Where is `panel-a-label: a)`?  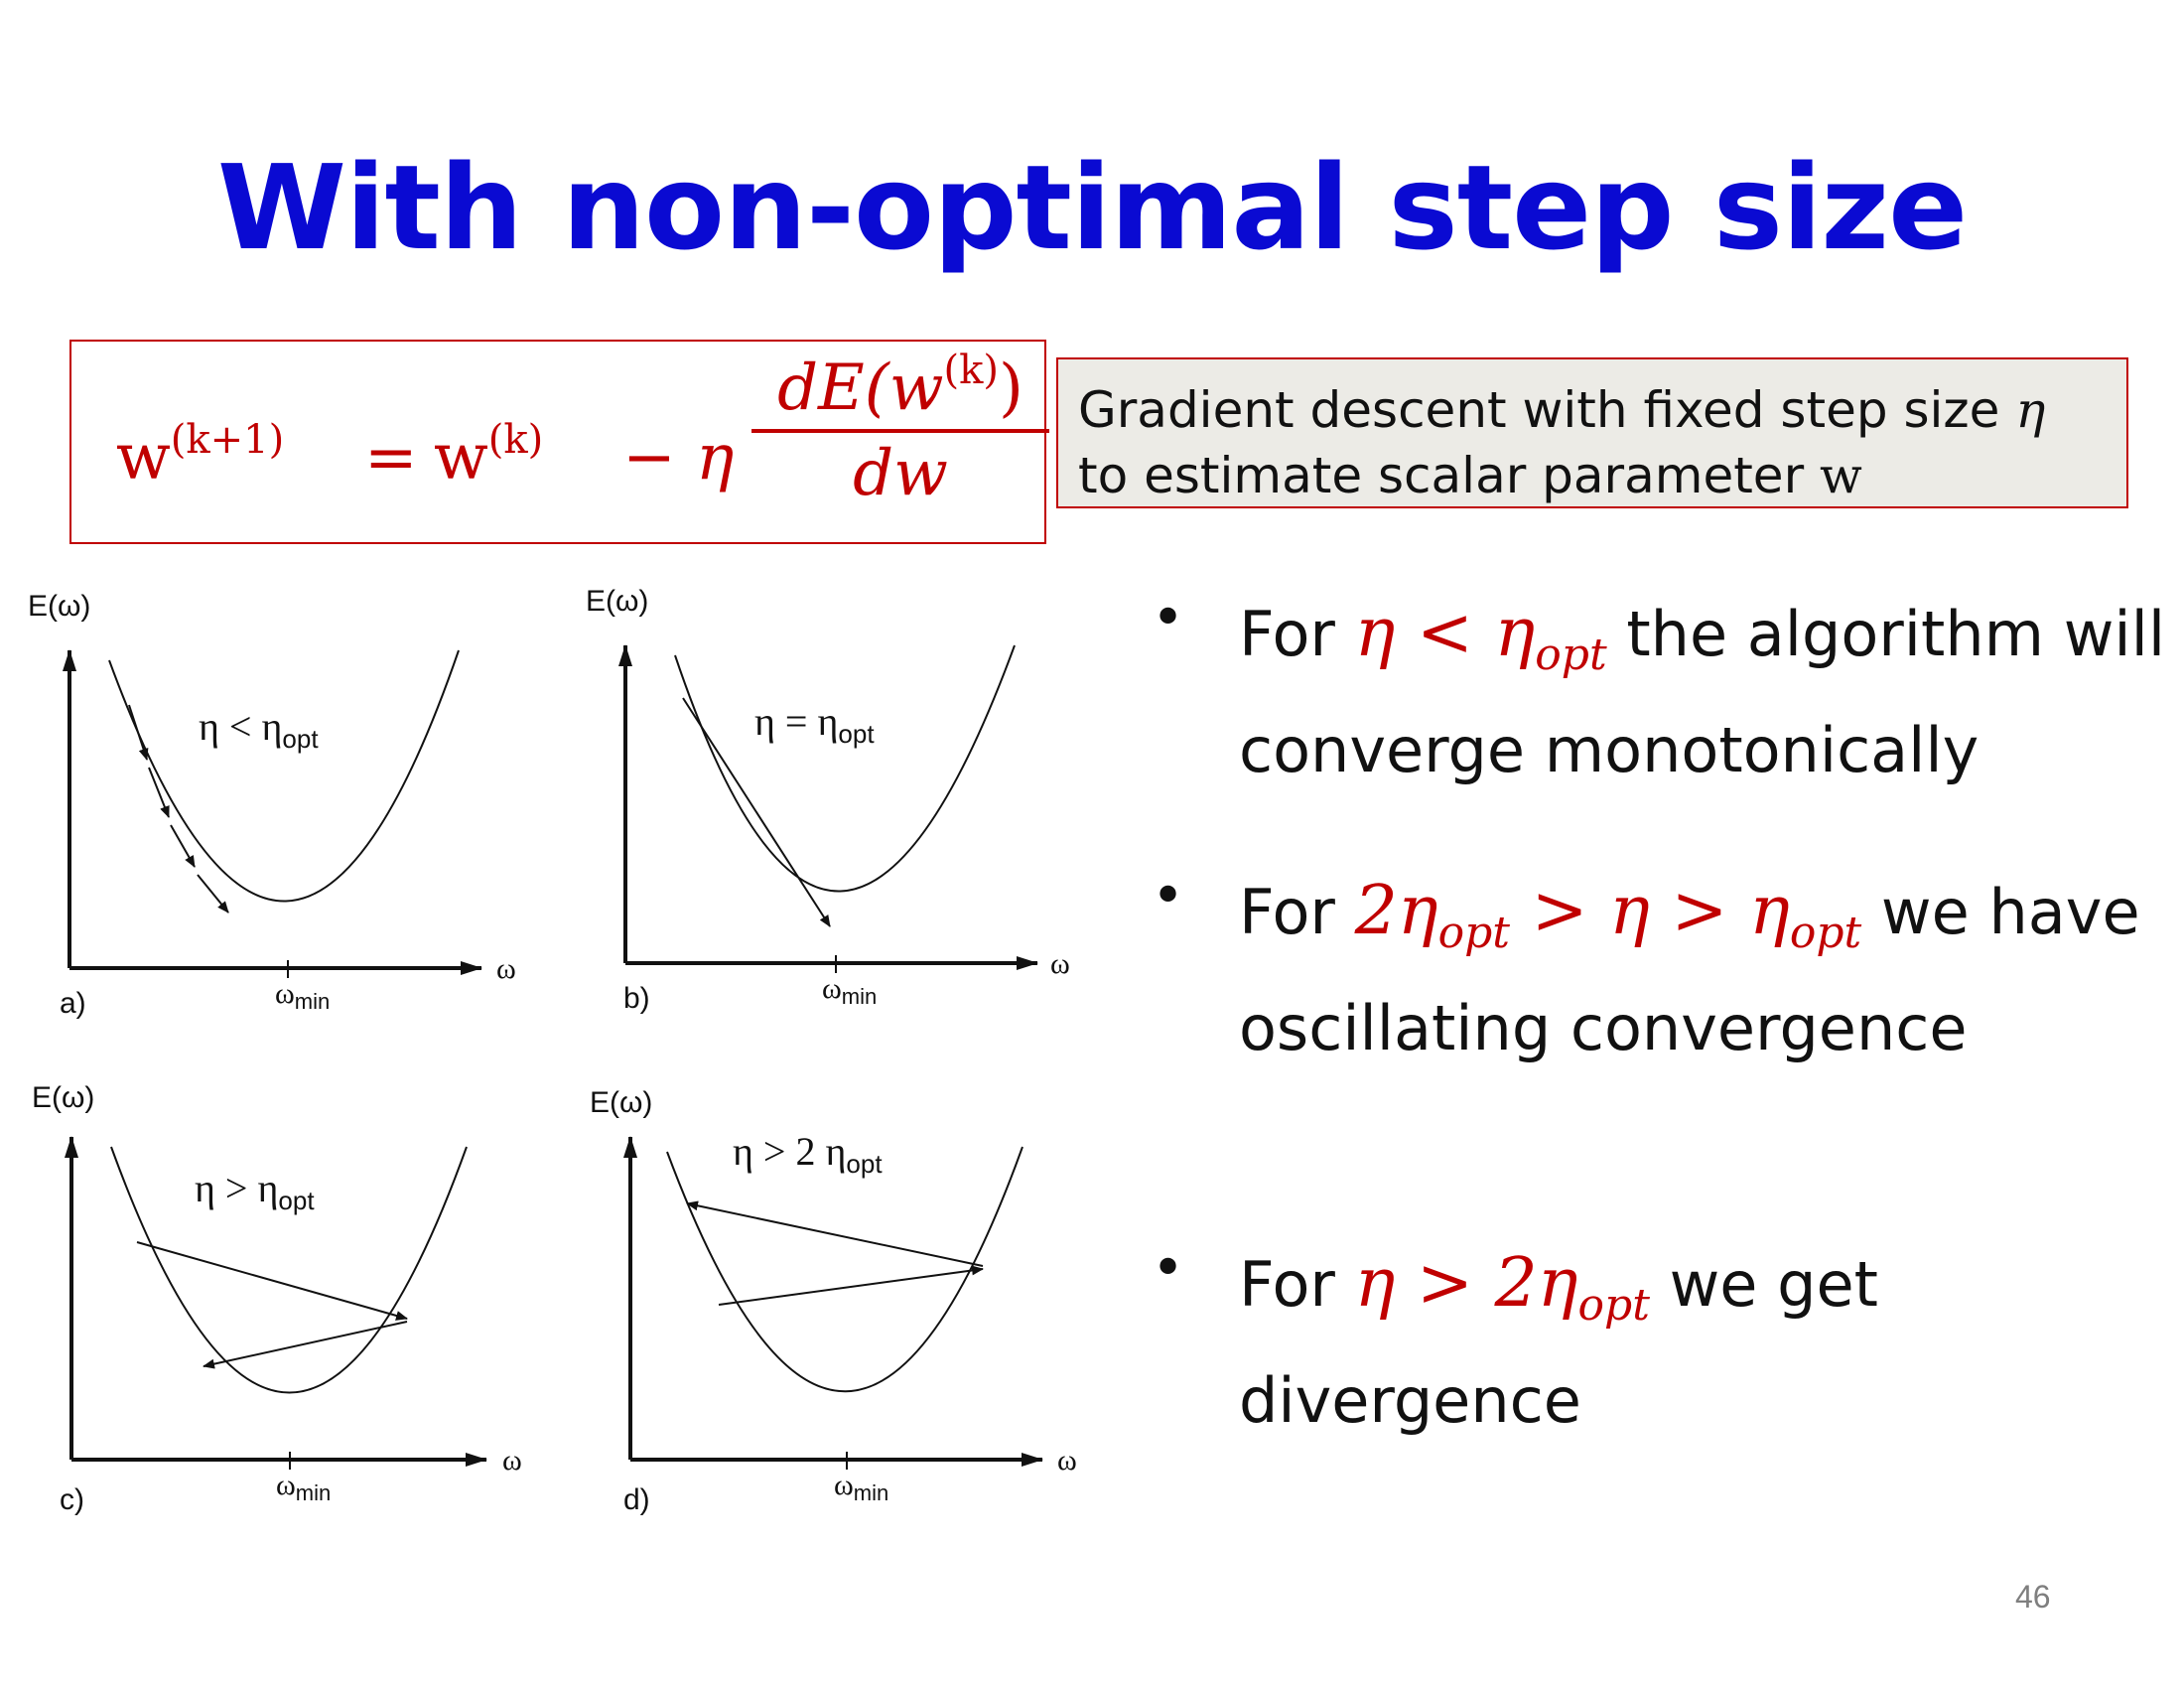
panel-a-label: a) is located at coordinates (73, 1003).